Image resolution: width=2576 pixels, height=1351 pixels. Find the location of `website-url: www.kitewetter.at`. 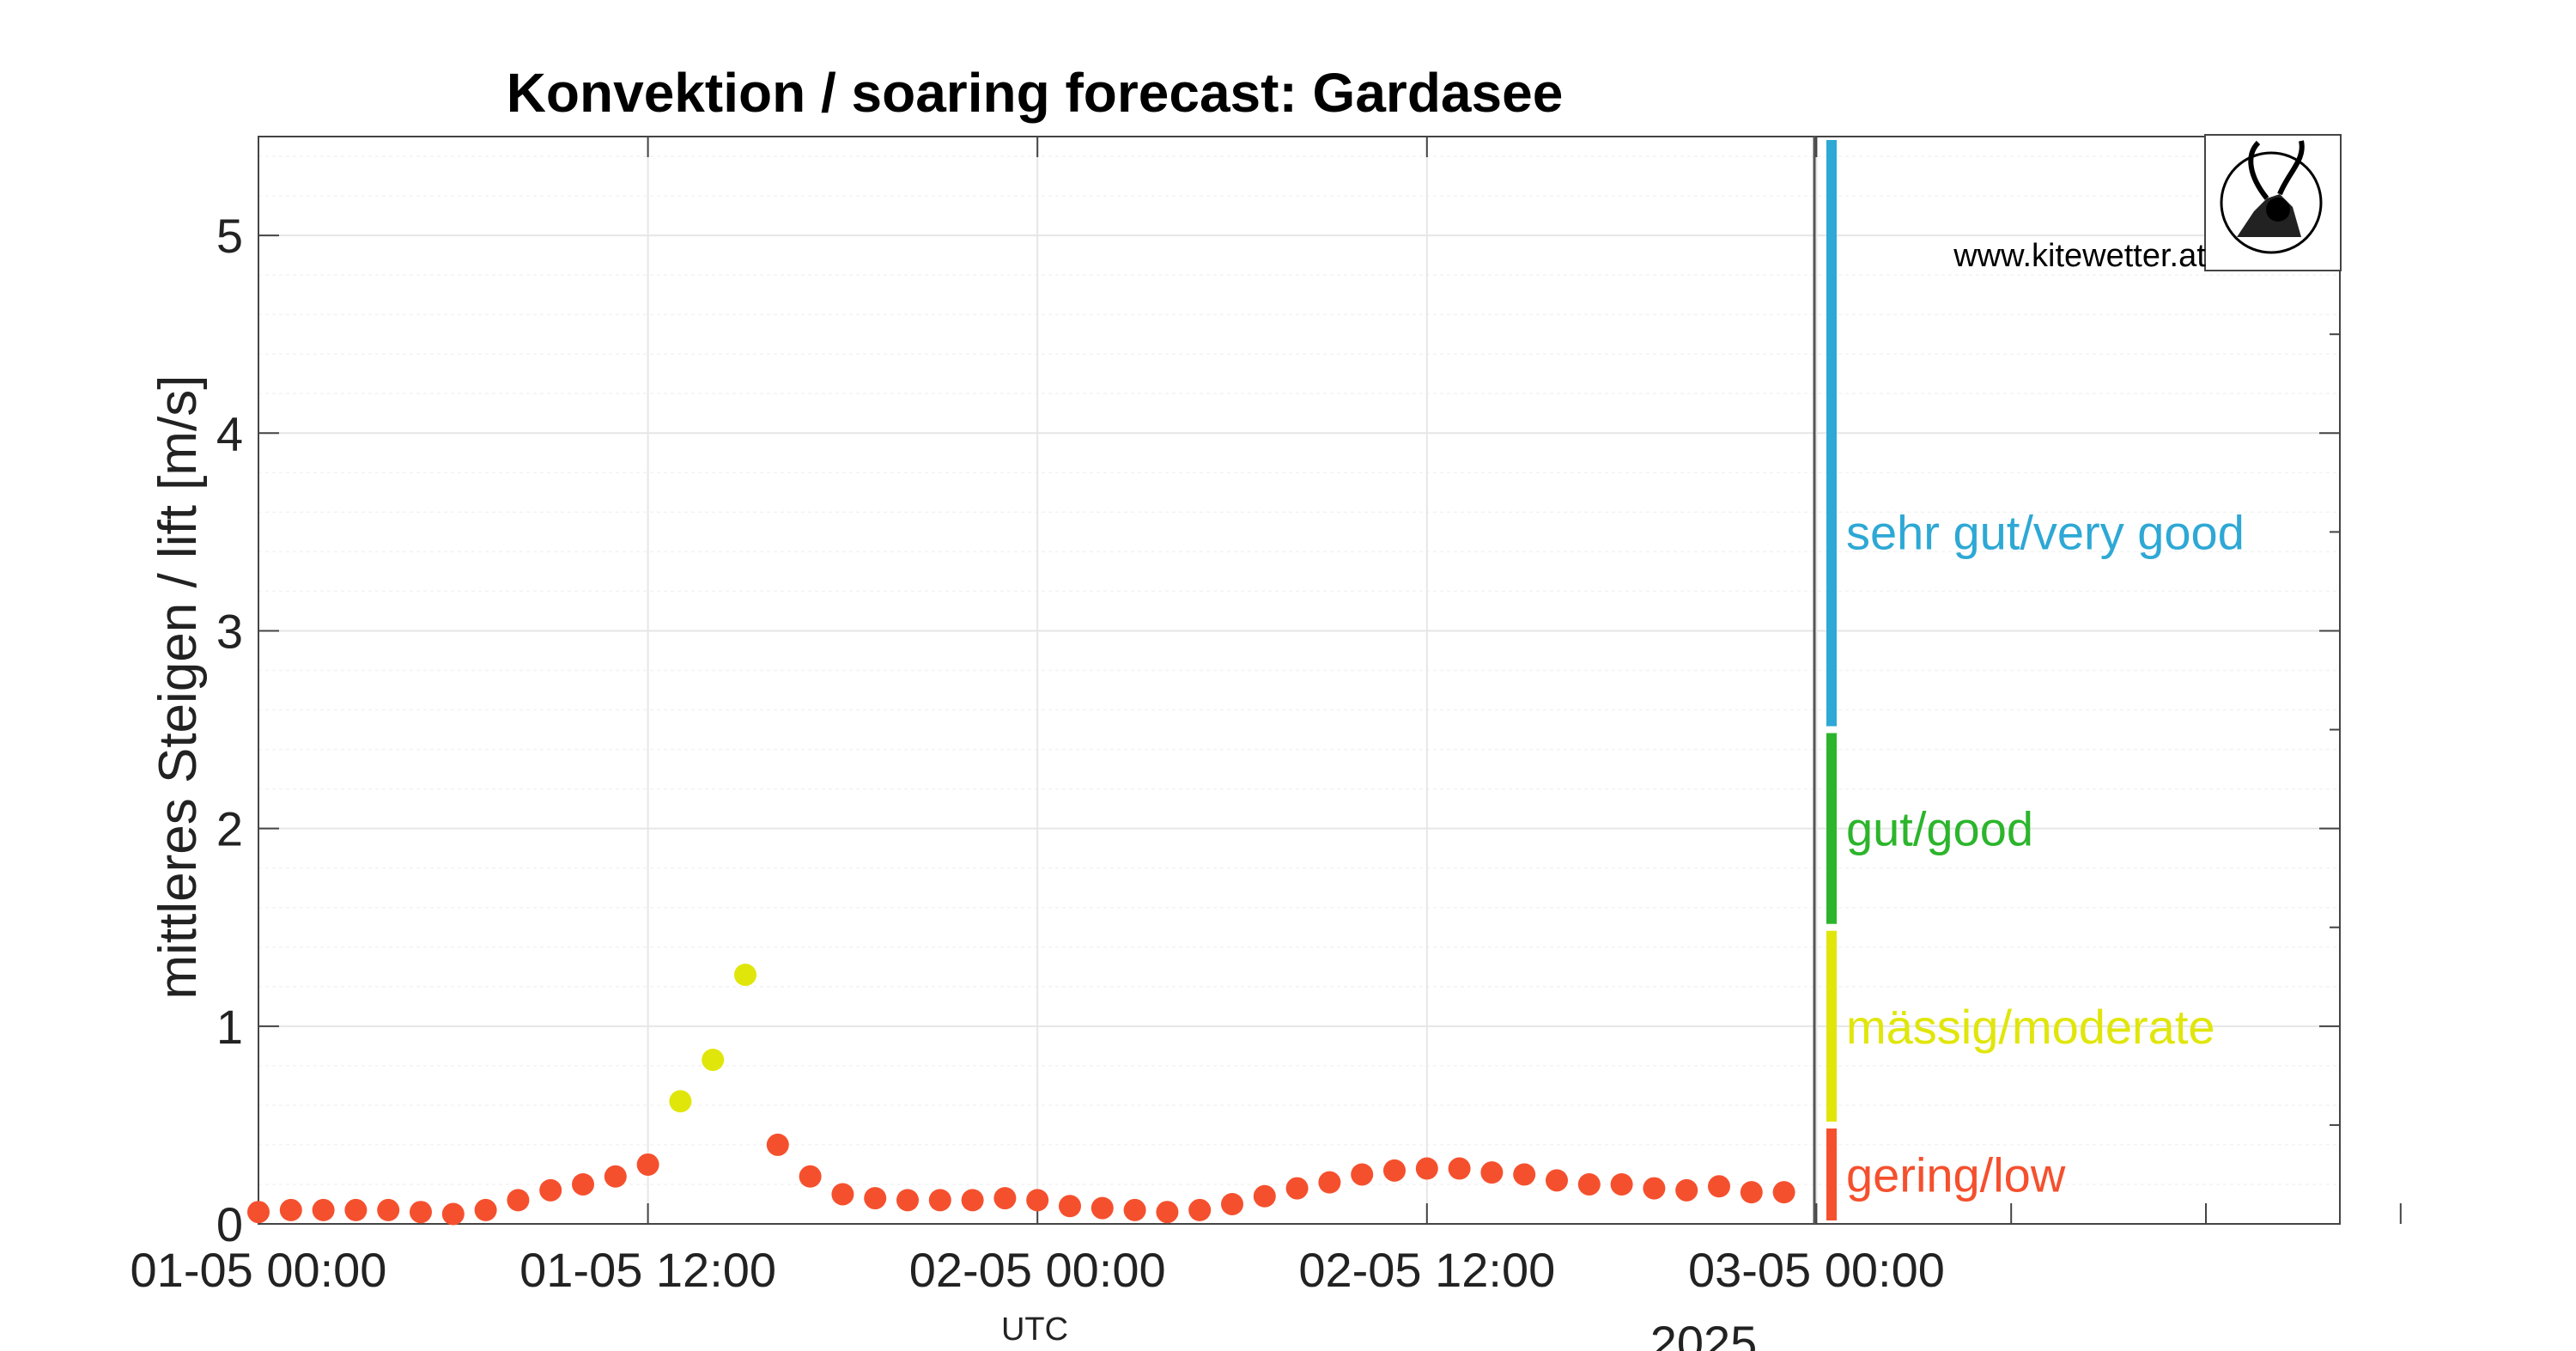

website-url: www.kitewetter.at is located at coordinates (2079, 256).